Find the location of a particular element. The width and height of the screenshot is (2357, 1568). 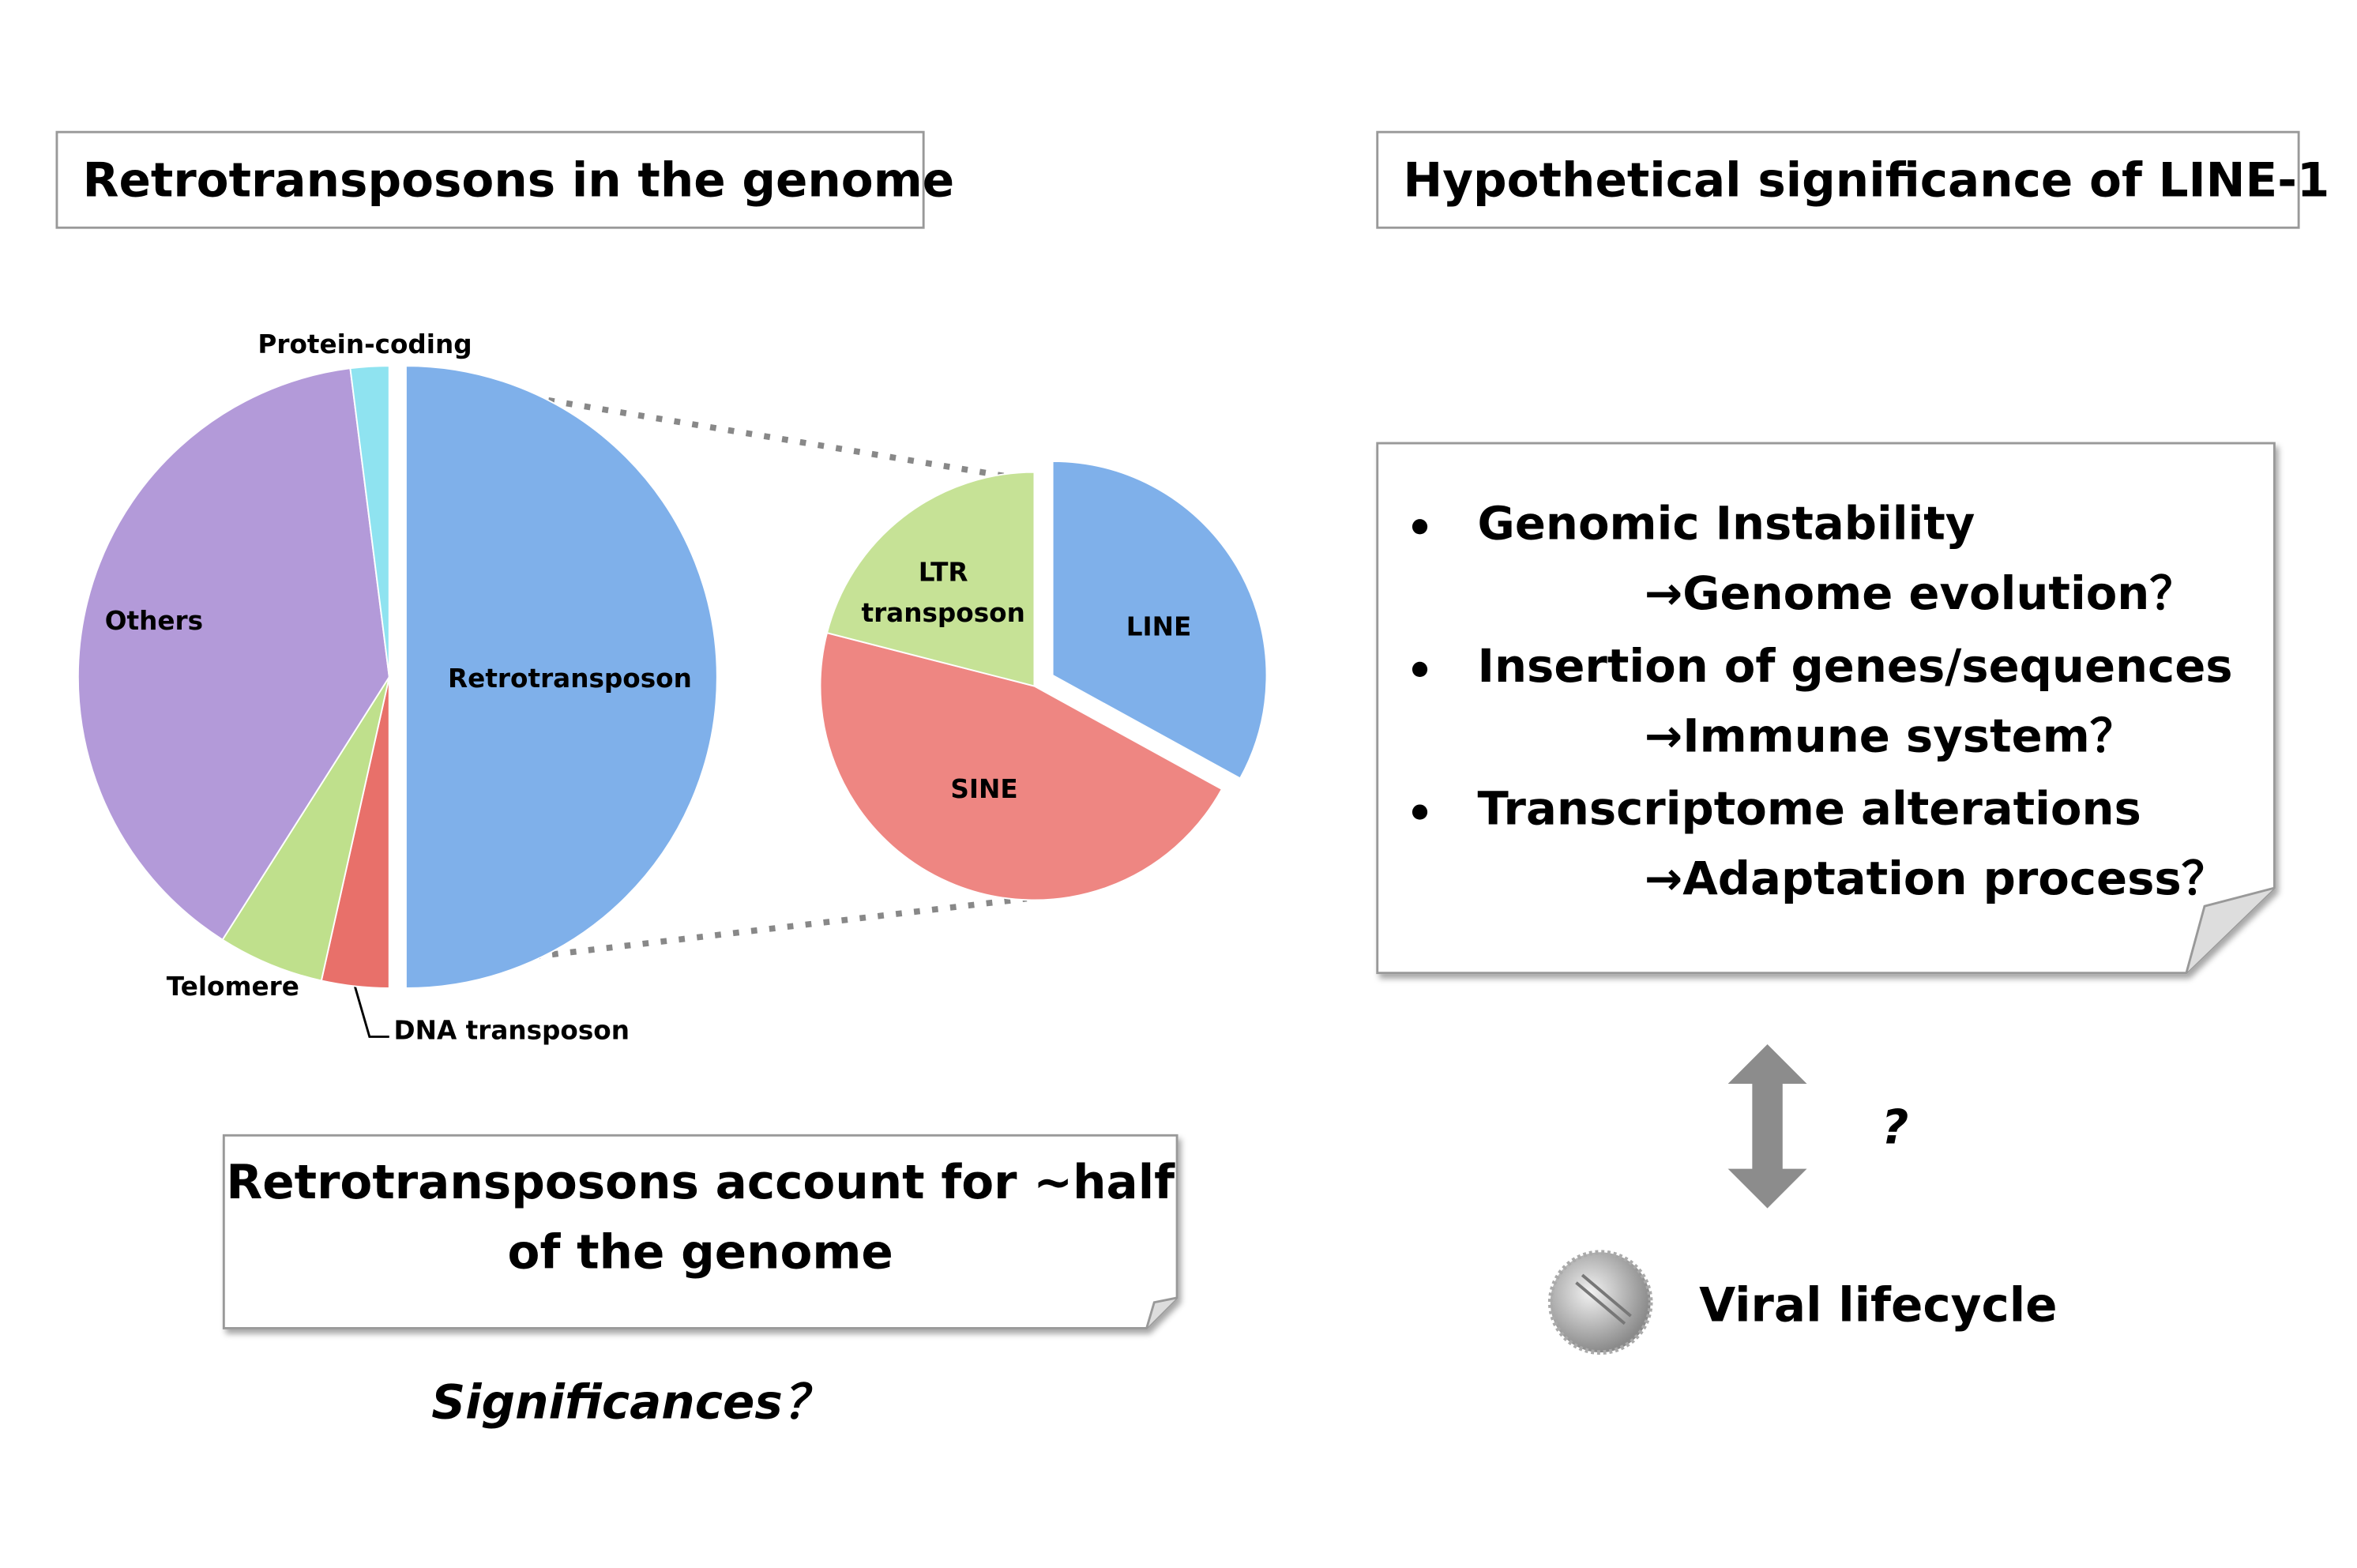

link-mark: ? is located at coordinates (1895, 1128).